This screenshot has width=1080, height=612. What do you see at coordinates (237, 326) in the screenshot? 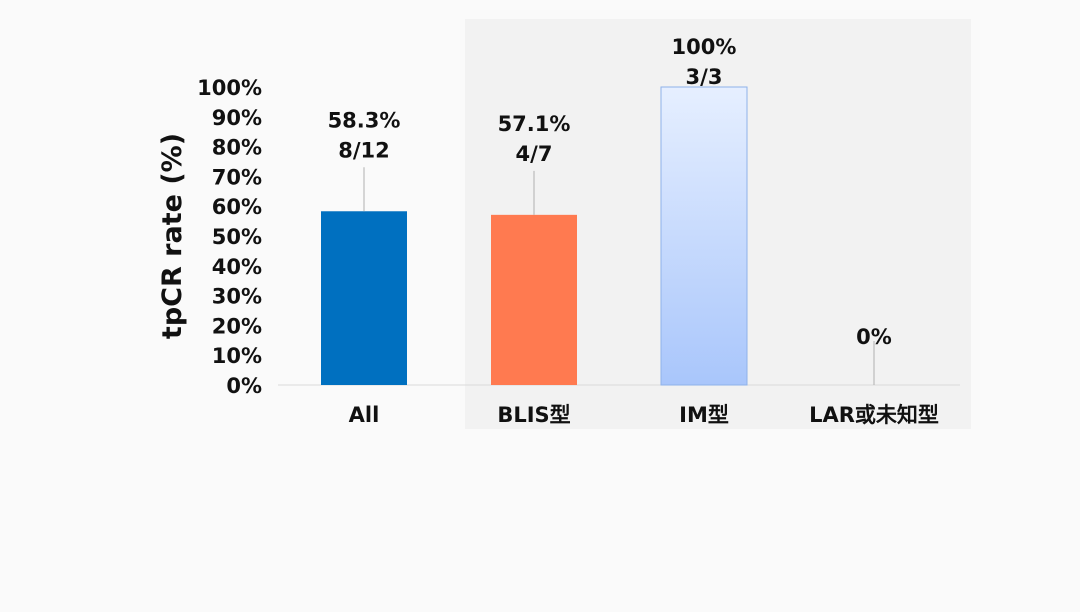
I see `y-tick-label: 20%` at bounding box center [237, 326].